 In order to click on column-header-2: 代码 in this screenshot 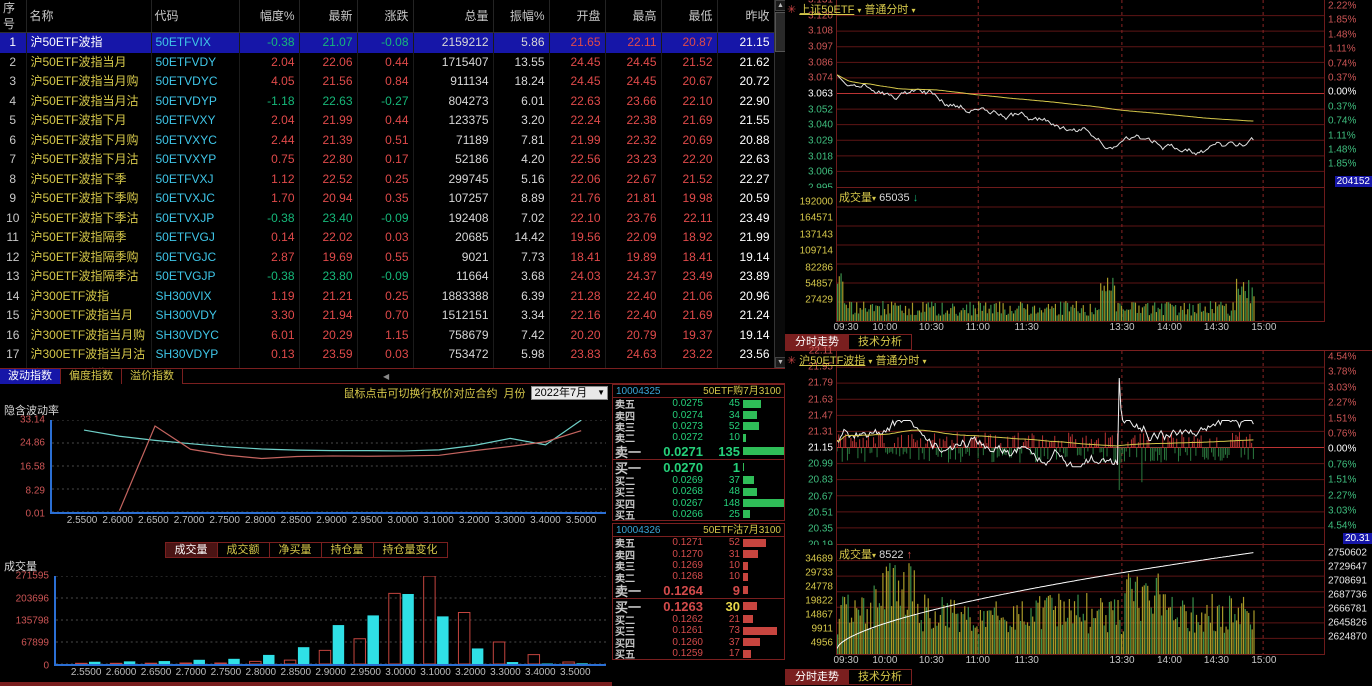, I will do `click(195, 16)`.